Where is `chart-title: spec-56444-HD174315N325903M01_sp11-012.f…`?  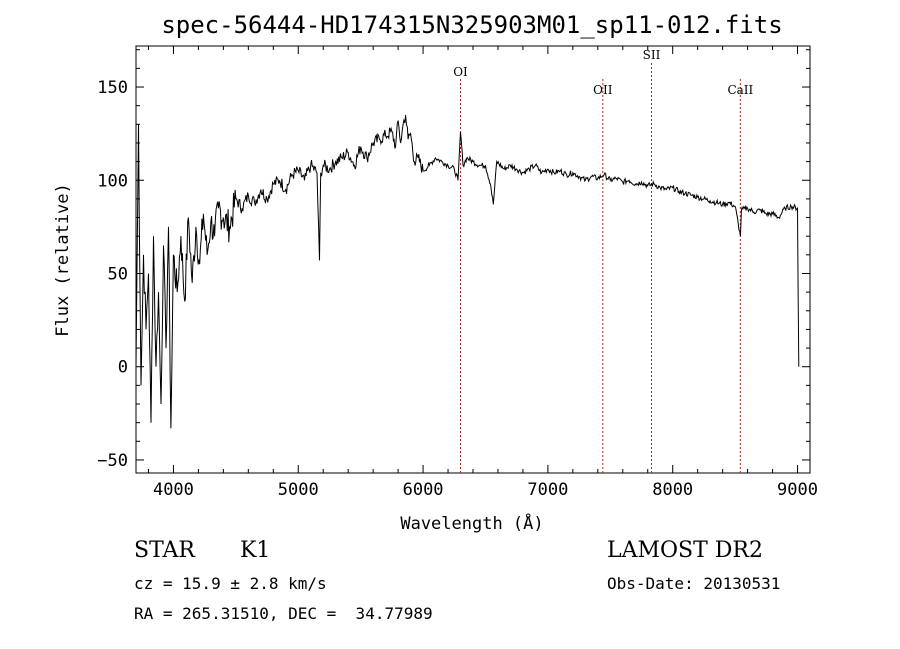
chart-title: spec-56444-HD174315N325903M01_sp11-012.f… is located at coordinates (471, 25).